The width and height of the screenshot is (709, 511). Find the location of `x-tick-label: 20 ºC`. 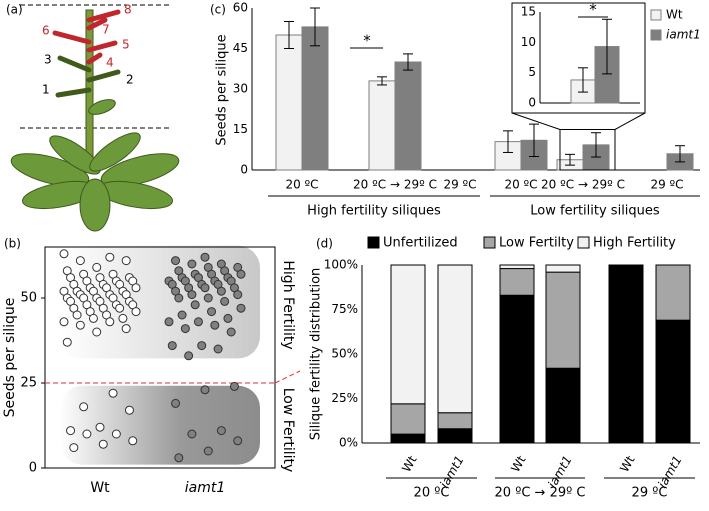

x-tick-label: 20 ºC is located at coordinates (520, 185).